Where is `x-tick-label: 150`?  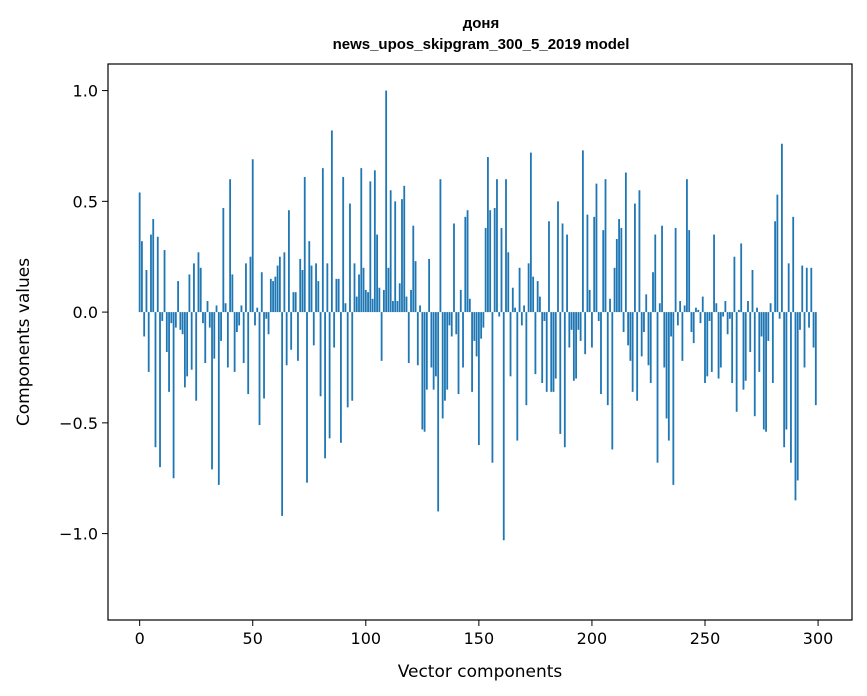
x-tick-label: 150 is located at coordinates (479, 638).